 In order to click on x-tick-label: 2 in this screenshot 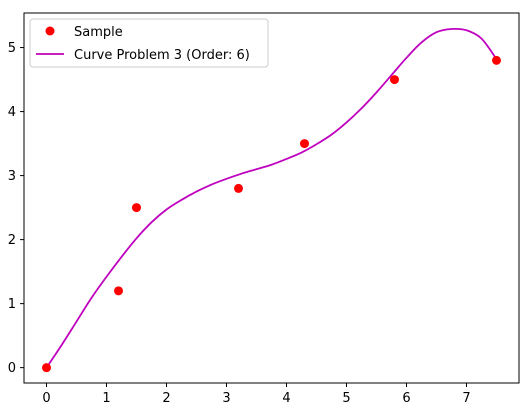, I will do `click(166, 398)`.